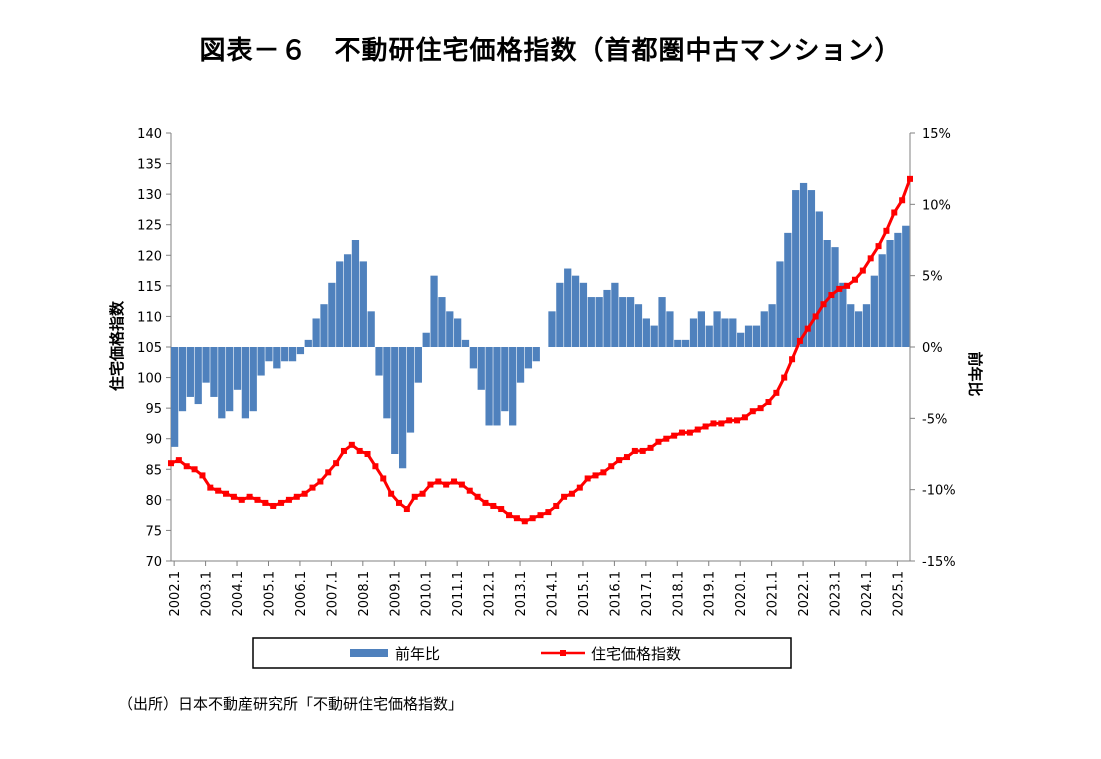 The height and width of the screenshot is (759, 1101). Describe the element at coordinates (175, 594) in the screenshot. I see `x-tick-label: 2002.1` at that location.